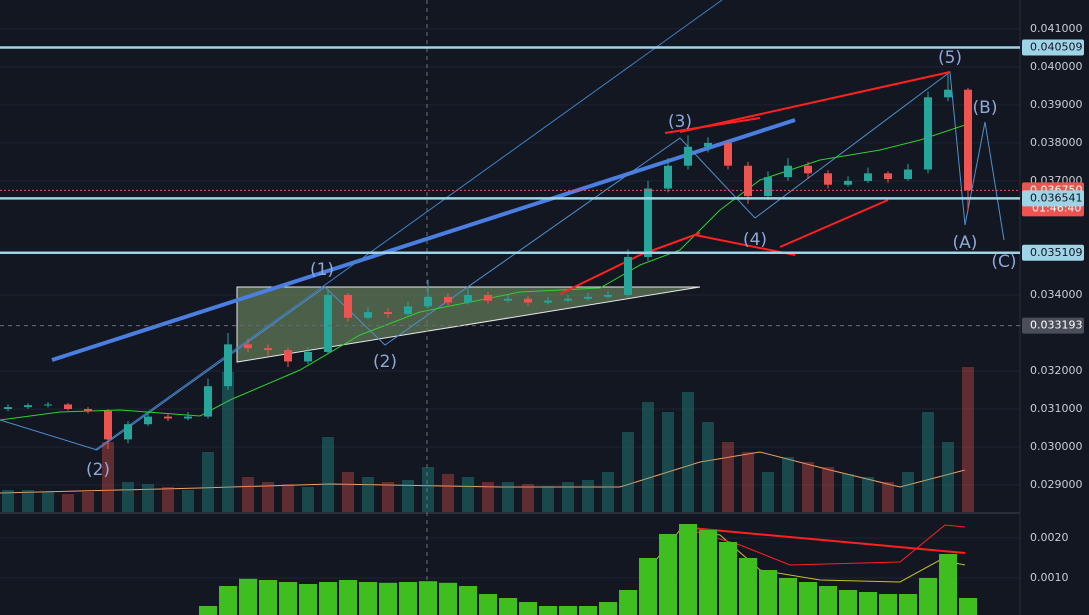  Describe the element at coordinates (1056, 66) in the screenshot. I see `y-tick-label: 0.040000` at that location.